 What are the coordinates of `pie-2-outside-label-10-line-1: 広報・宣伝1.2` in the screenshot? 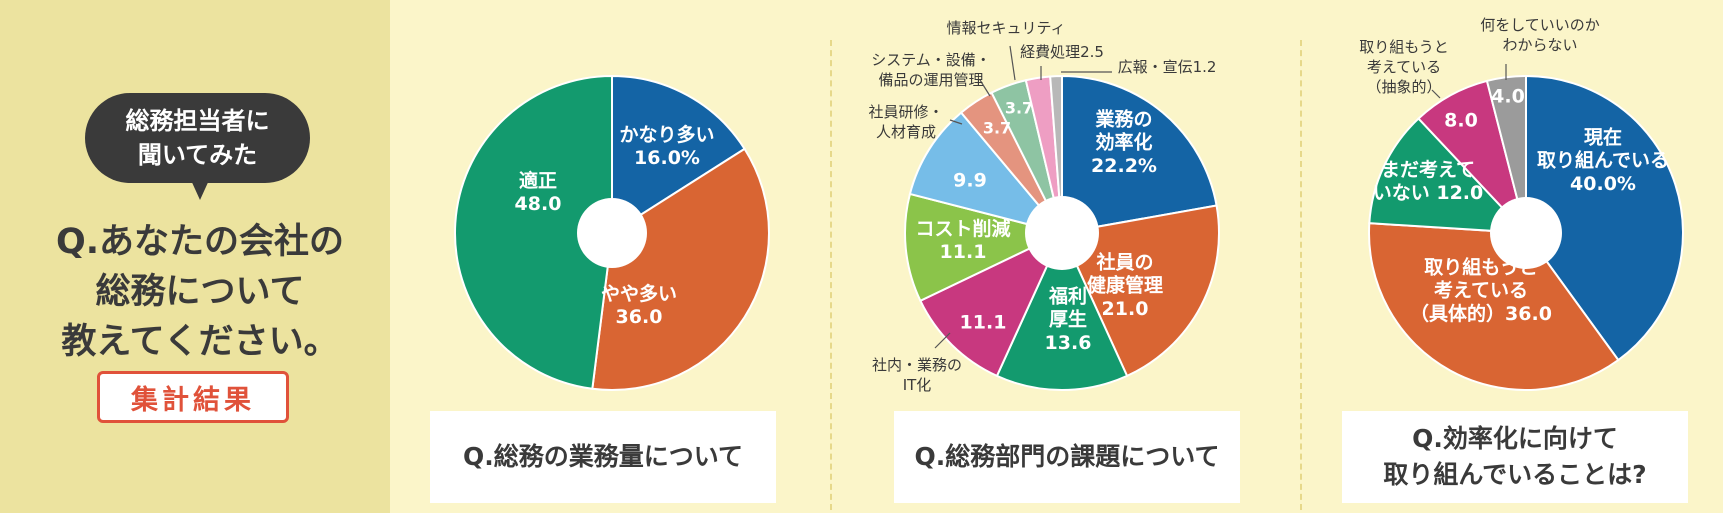 It's located at (1167, 67).